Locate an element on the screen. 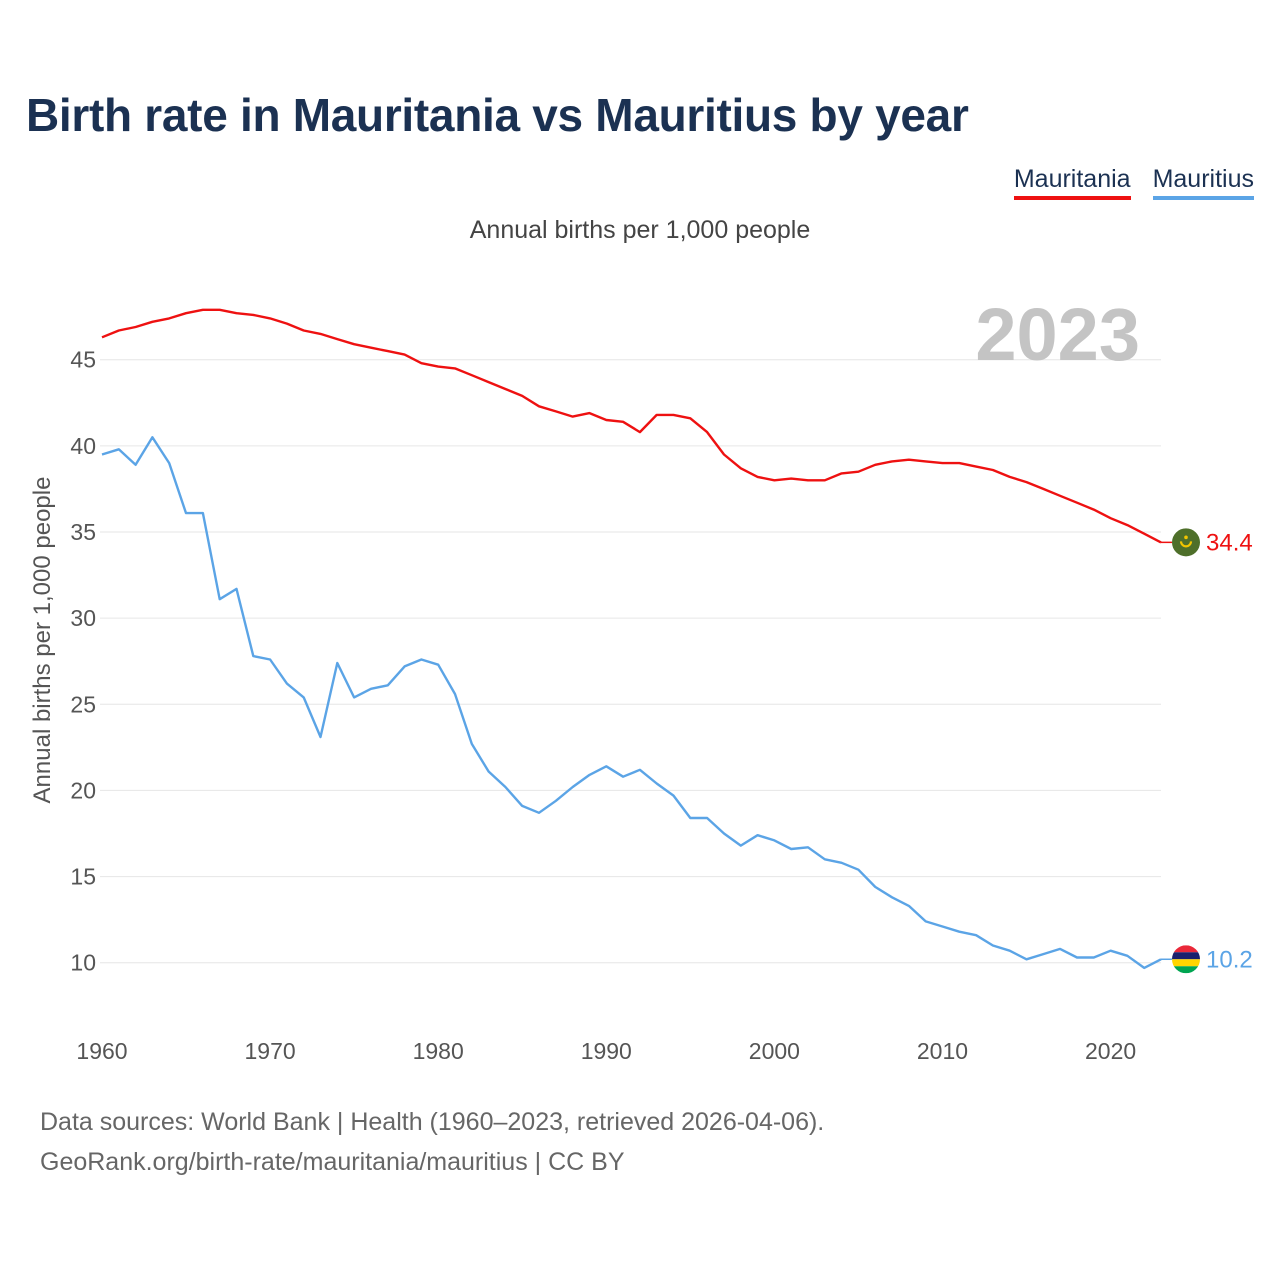  flag-mauritania-icon is located at coordinates (1186, 542).